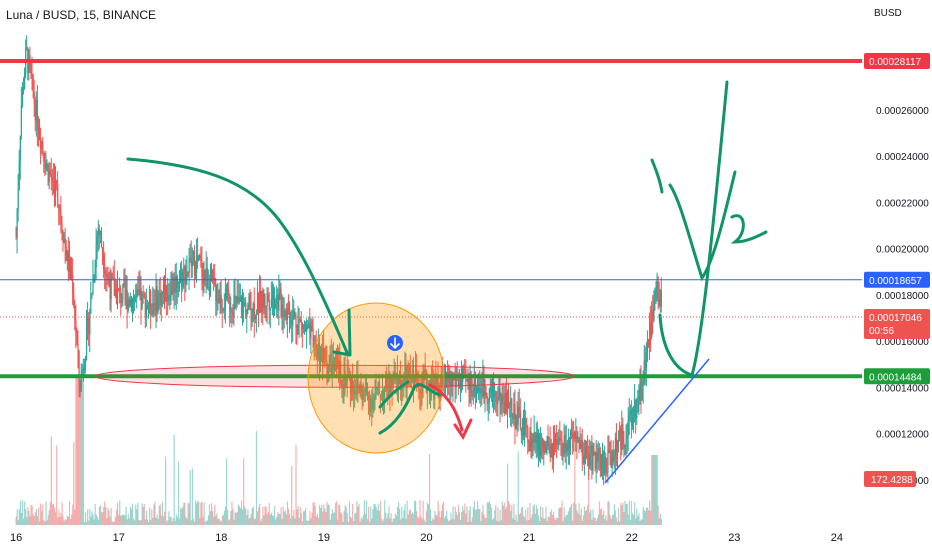  I want to click on price-level-label: 0.00018657, so click(897, 279).